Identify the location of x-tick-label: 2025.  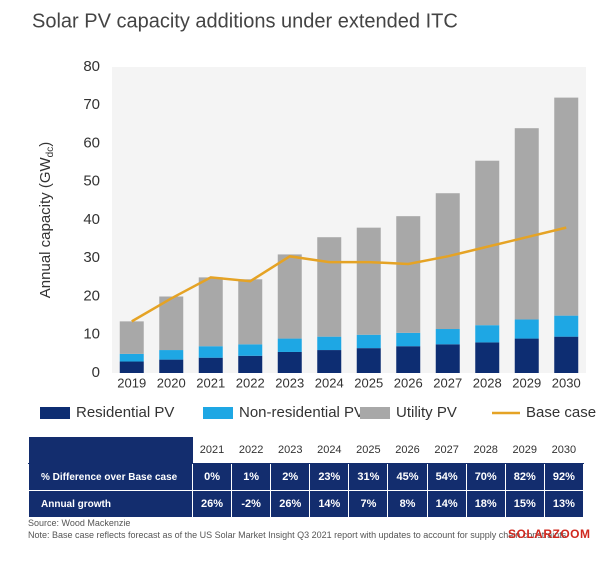
(368, 382).